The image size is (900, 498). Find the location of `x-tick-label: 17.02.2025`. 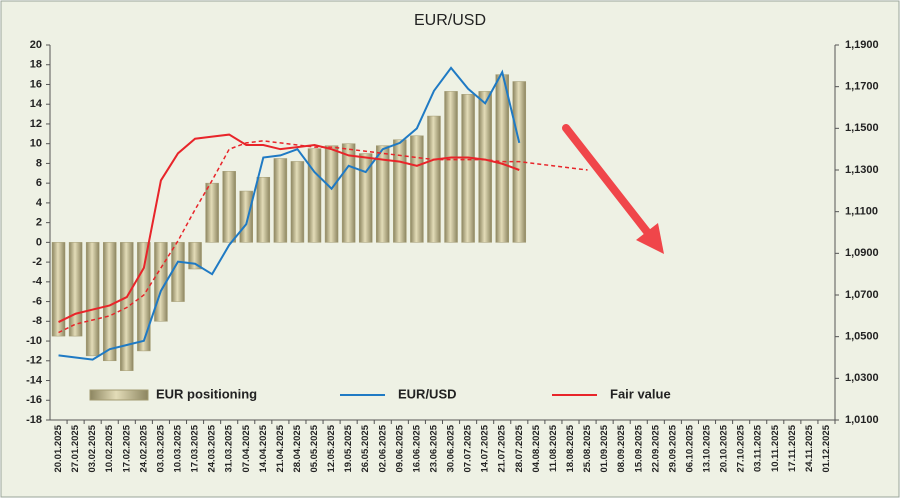

x-tick-label: 17.02.2025 is located at coordinates (126, 448).